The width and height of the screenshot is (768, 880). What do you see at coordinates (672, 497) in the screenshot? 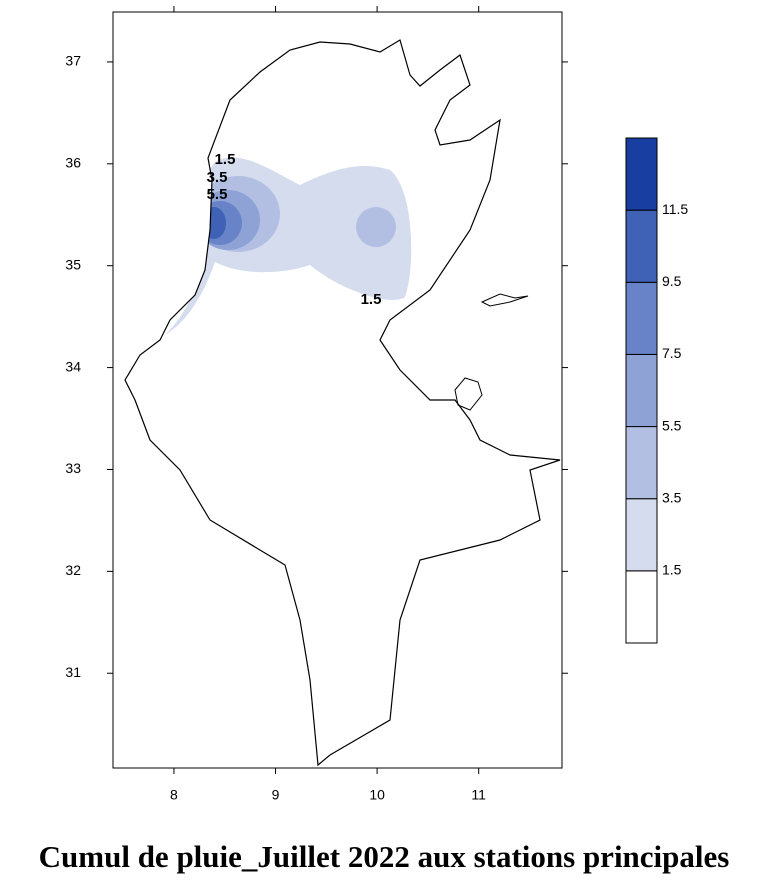
I see `legend-label: 3.5` at bounding box center [672, 497].